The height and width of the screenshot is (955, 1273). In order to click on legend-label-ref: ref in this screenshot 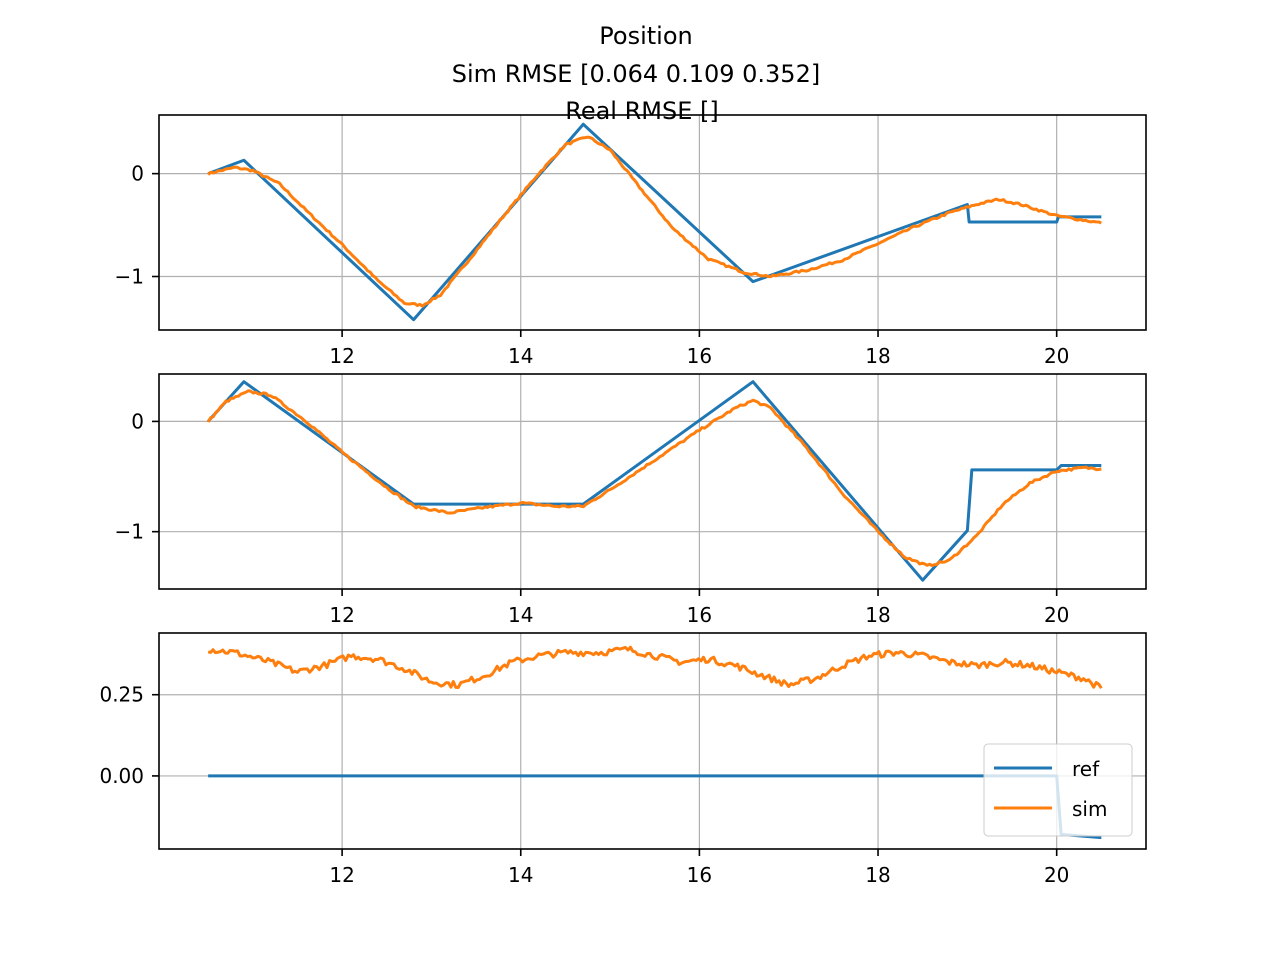, I will do `click(1086, 769)`.